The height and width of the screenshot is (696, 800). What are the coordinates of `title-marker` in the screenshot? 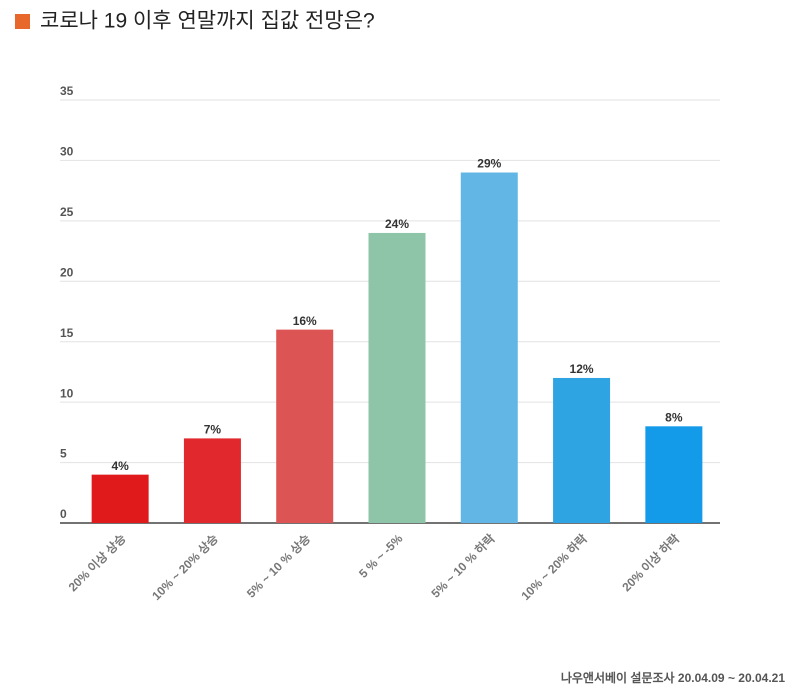 It's located at (22, 21).